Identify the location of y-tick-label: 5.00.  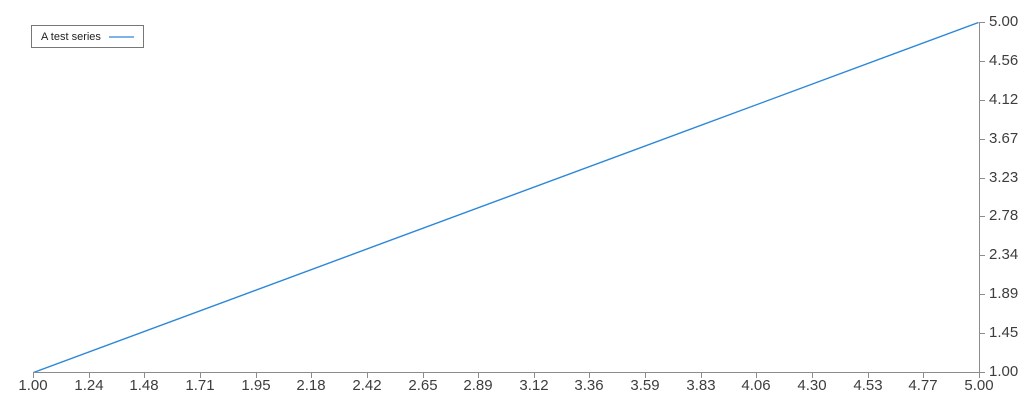
(1004, 21).